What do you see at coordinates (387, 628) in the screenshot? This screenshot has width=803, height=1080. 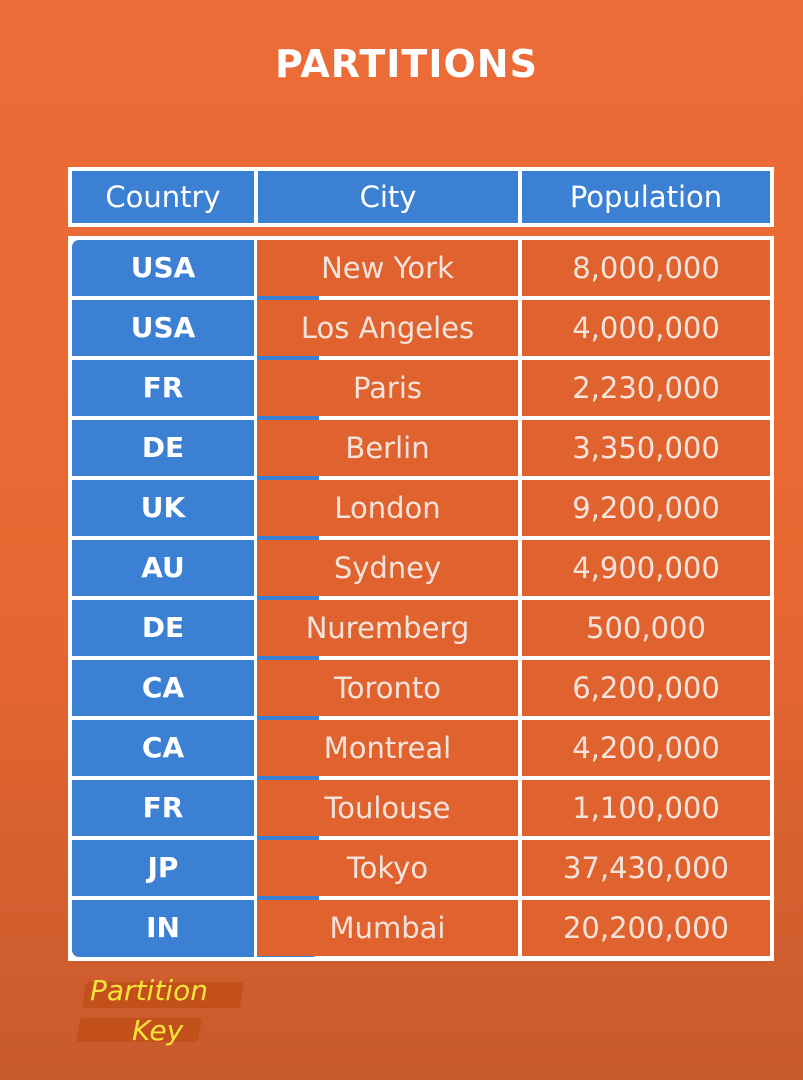 I see `cell-city: Nuremberg` at bounding box center [387, 628].